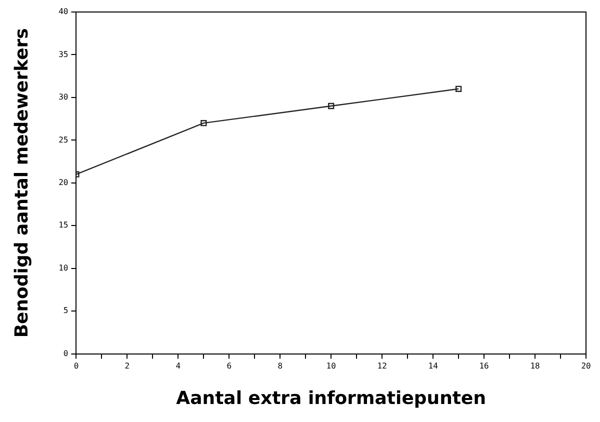 The width and height of the screenshot is (600, 422). I want to click on y-tick-label: 25, so click(63, 139).